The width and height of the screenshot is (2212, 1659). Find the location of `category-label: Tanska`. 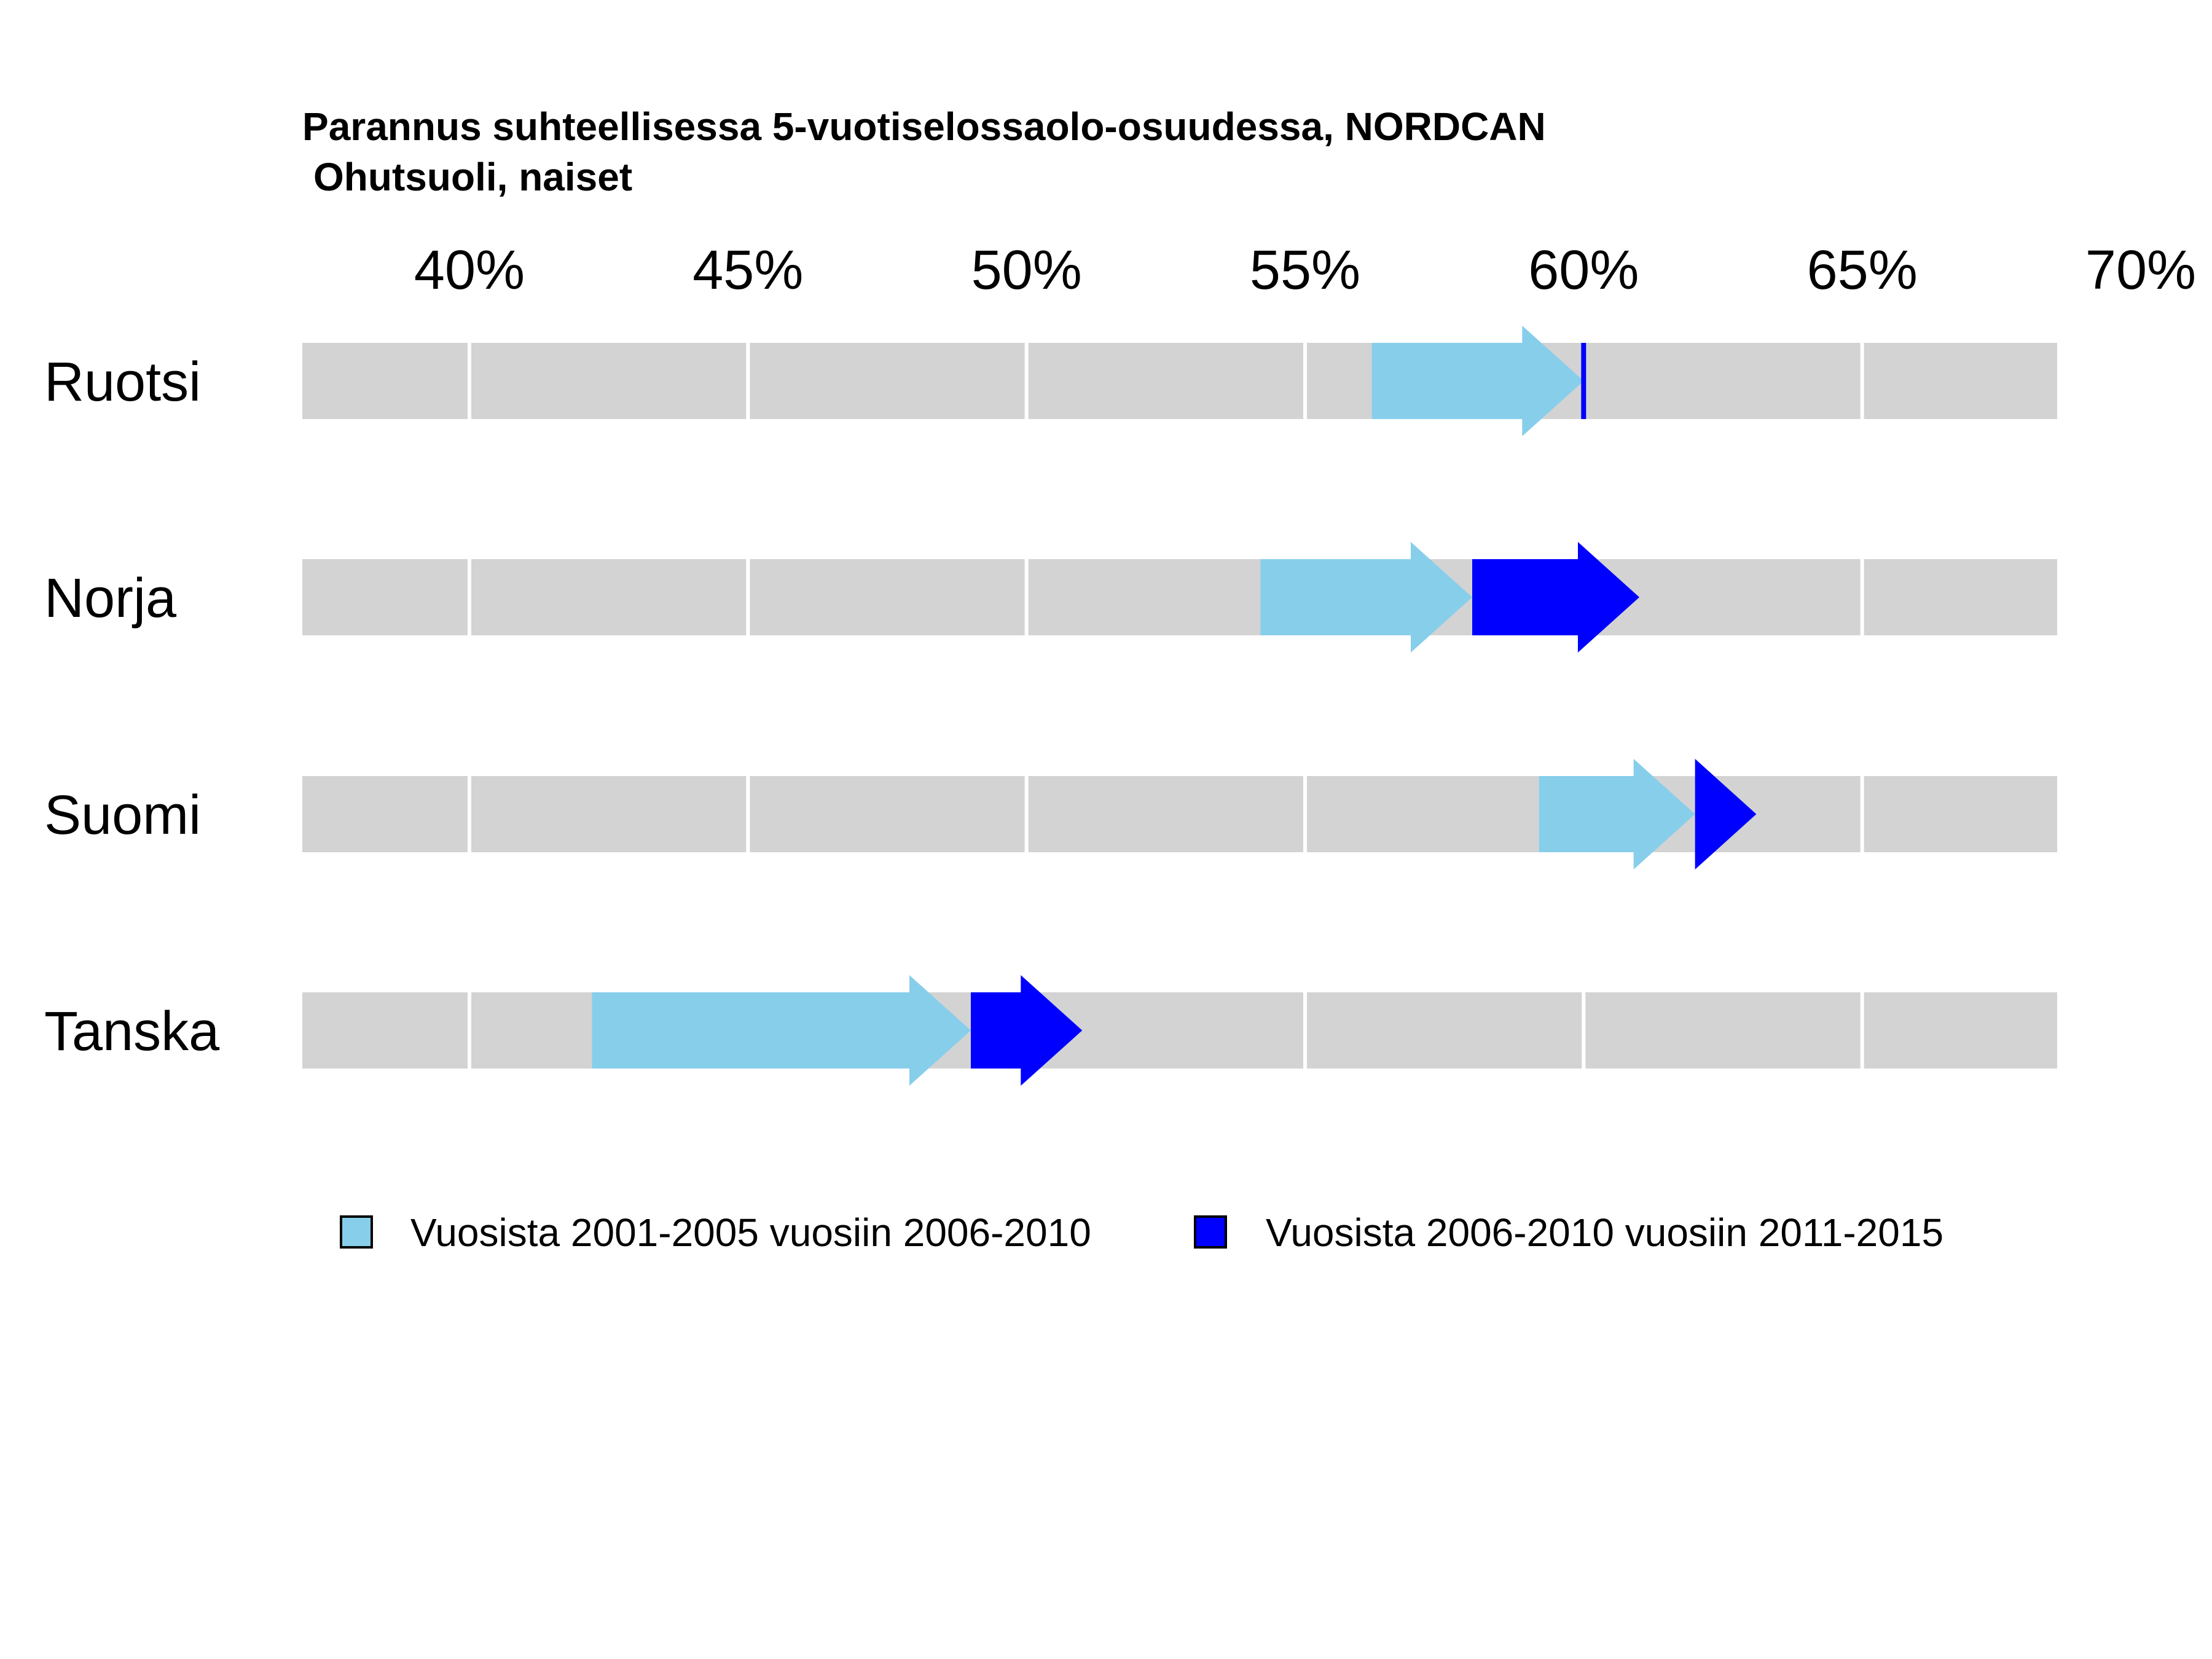

category-label: Tanska is located at coordinates (132, 1031).